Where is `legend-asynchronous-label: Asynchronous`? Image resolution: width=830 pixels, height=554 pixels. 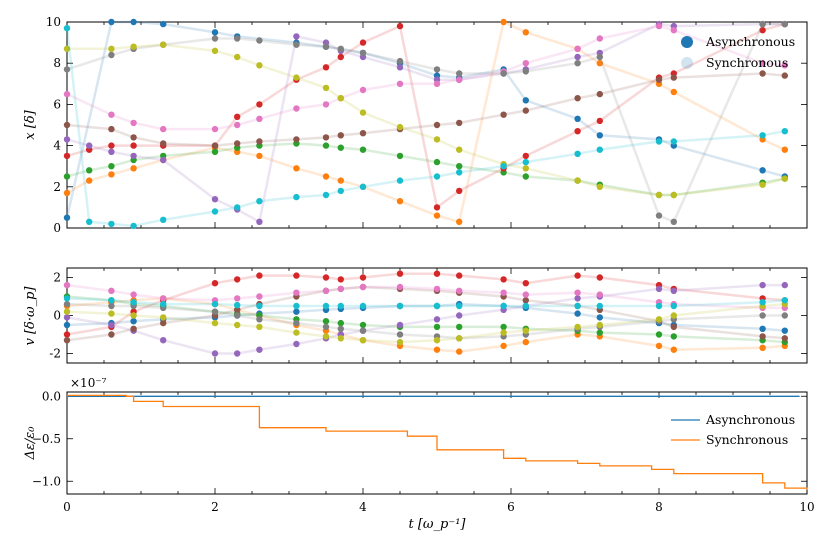
legend-asynchronous-label: Asynchronous is located at coordinates (750, 41).